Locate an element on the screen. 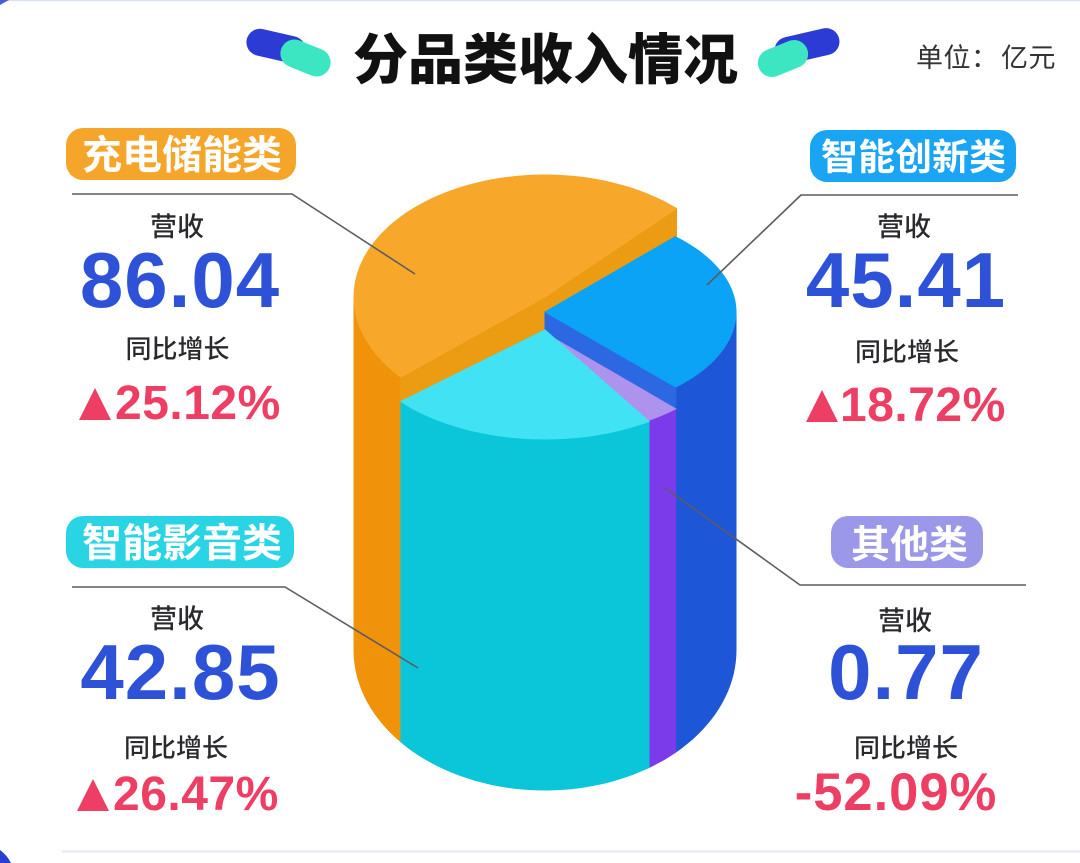 The width and height of the screenshot is (1080, 863). svg-text: -52.09% is located at coordinates (896, 792).